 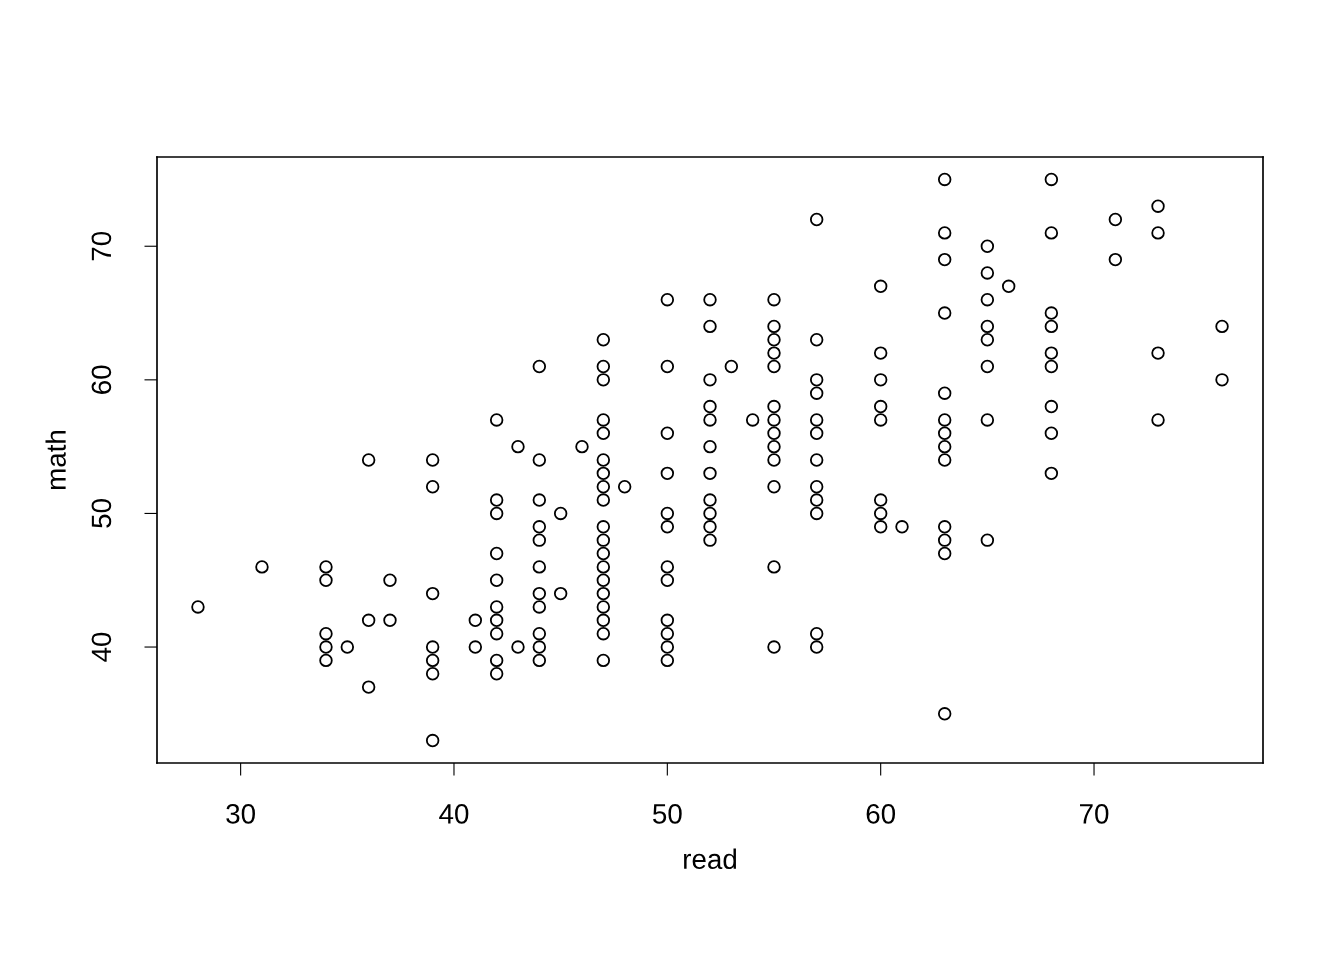 What do you see at coordinates (454, 814) in the screenshot?
I see `x-tick-label: 40` at bounding box center [454, 814].